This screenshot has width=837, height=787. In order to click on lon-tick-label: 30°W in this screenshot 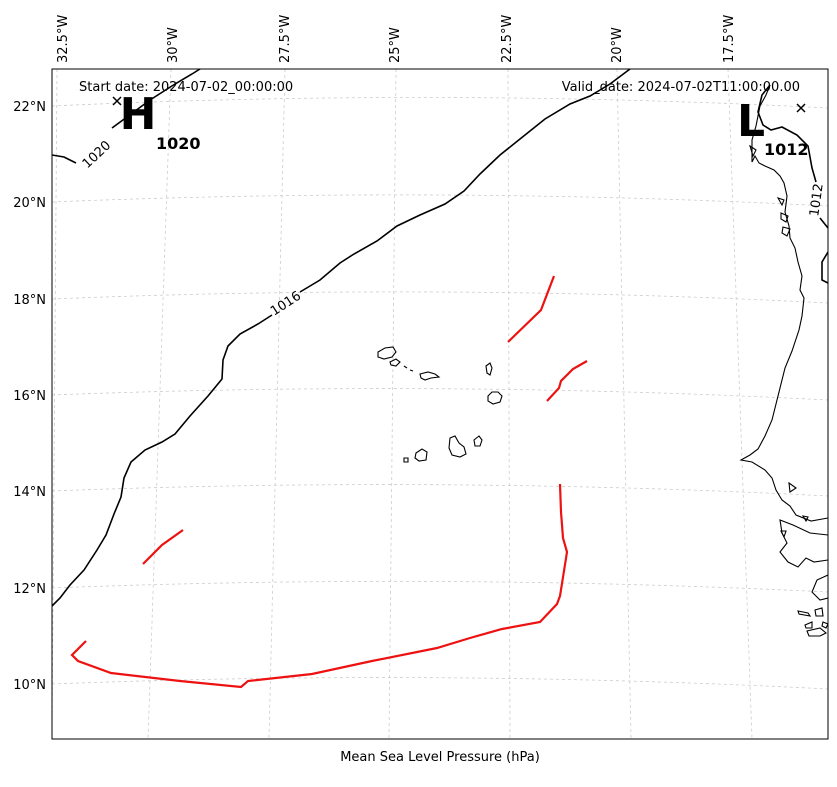, I will do `click(173, 45)`.